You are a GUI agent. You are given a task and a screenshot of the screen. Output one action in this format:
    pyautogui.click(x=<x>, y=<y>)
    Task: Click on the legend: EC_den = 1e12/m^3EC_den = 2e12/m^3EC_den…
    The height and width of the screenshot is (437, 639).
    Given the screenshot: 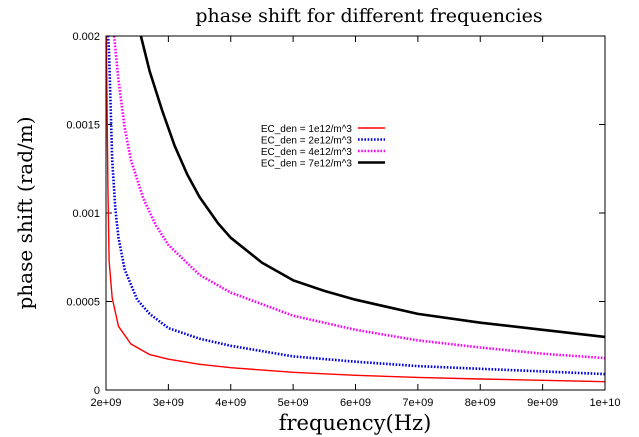 What is the action you would take?
    pyautogui.click(x=323, y=147)
    